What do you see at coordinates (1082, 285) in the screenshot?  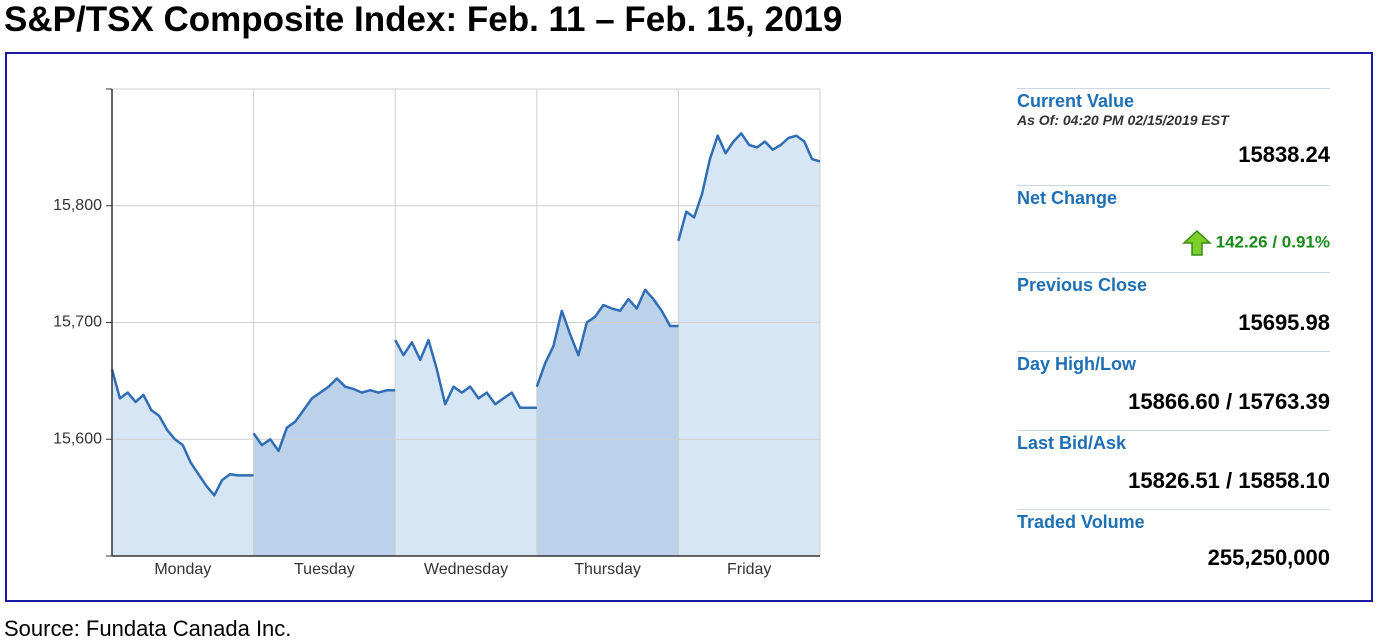 I see `quote-label: Previous Close` at bounding box center [1082, 285].